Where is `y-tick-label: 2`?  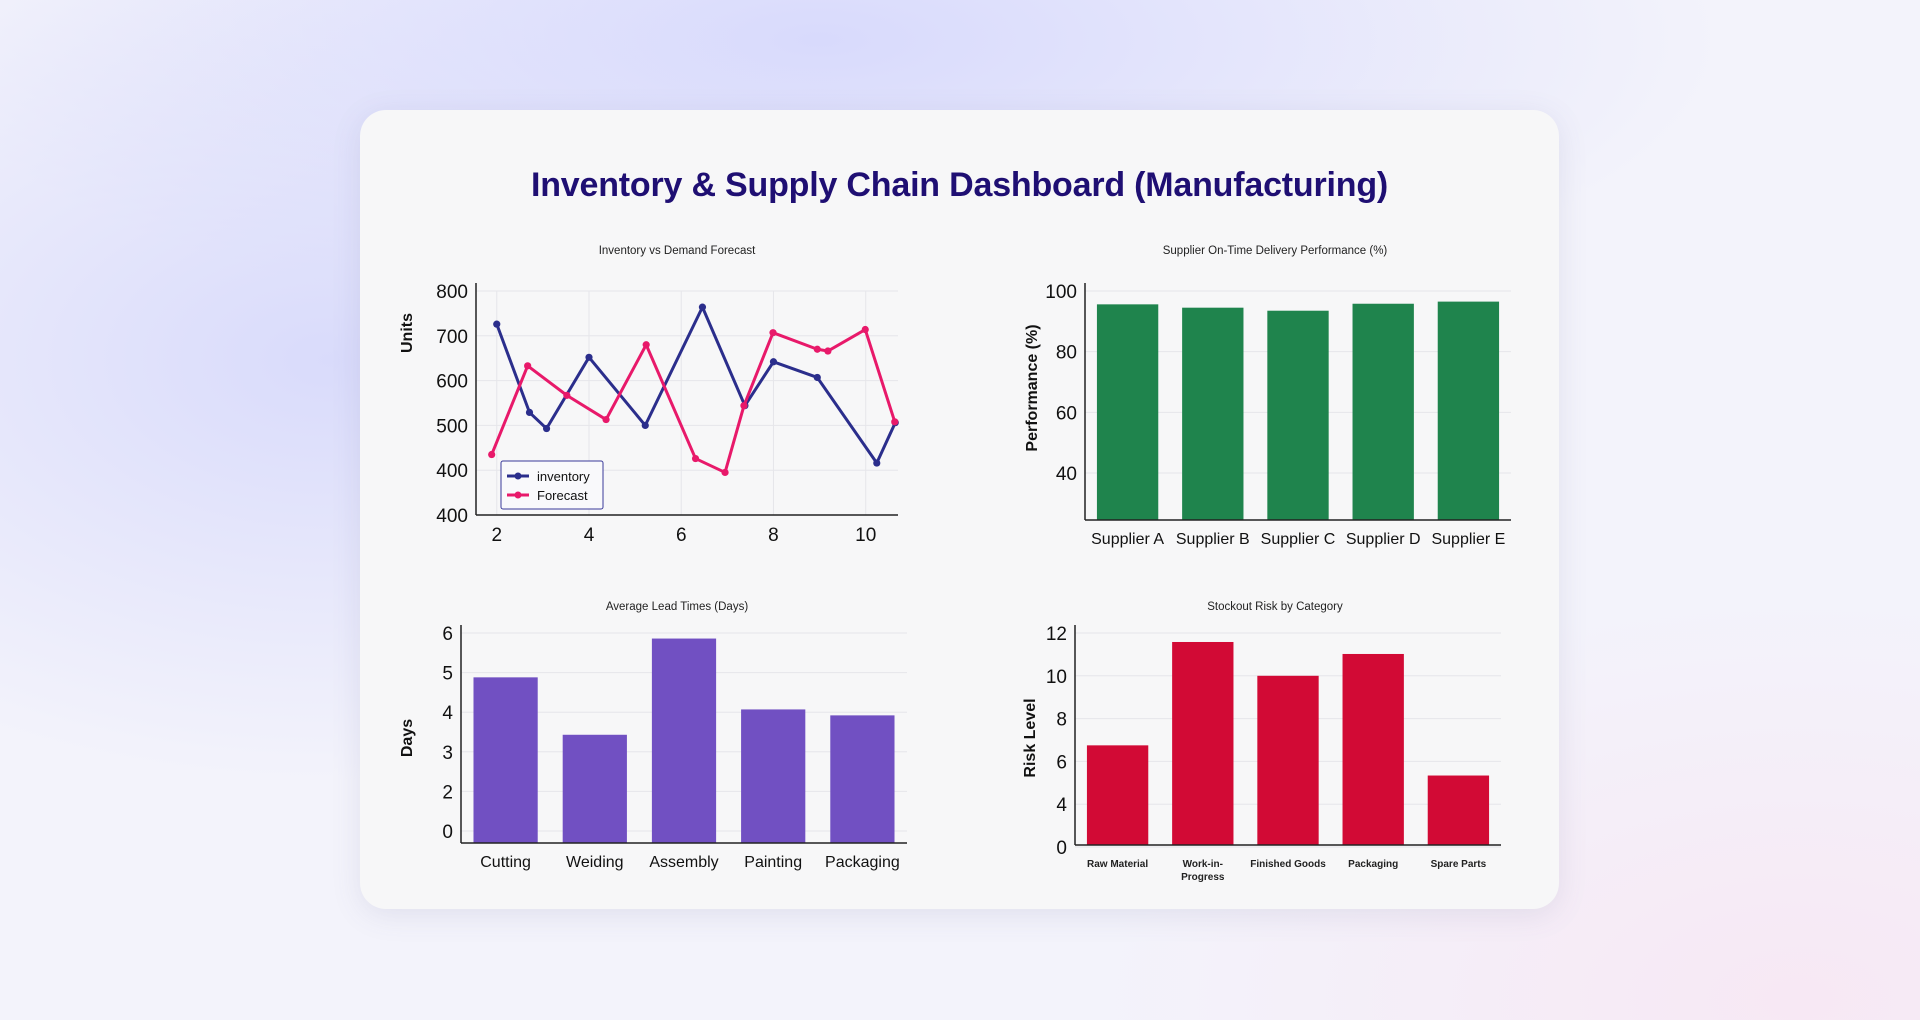
y-tick-label: 2 is located at coordinates (447, 792).